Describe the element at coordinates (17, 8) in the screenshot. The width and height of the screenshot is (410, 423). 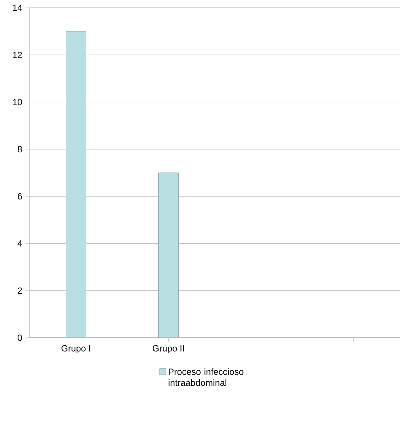
I see `y-tick-label: 14` at that location.